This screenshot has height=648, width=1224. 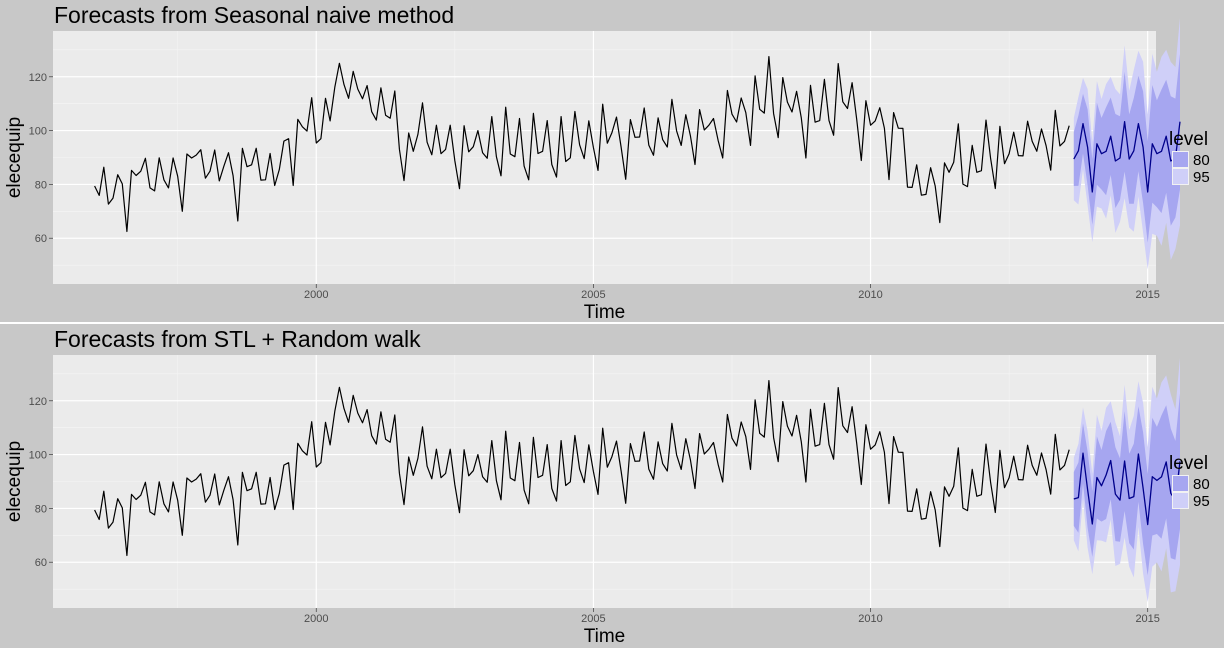 I want to click on panel-divider, so click(x=612, y=323).